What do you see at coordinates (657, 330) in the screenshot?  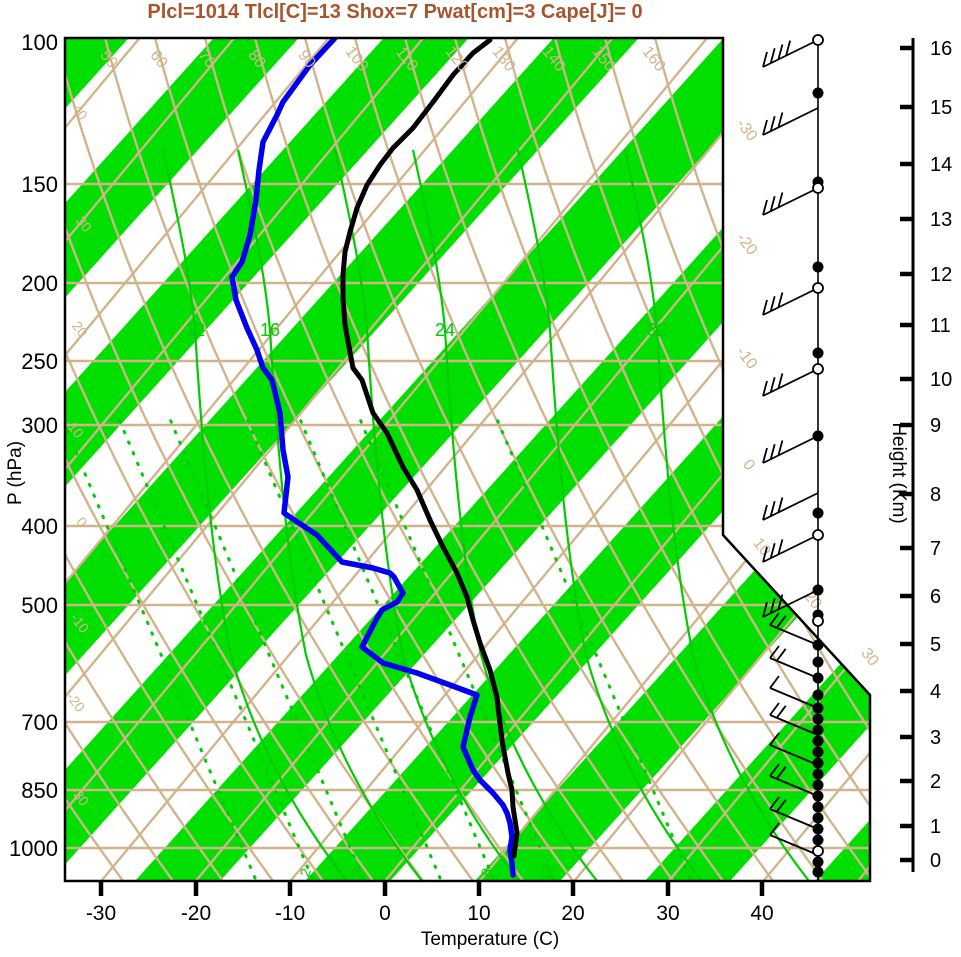 I see `svg-text: 32` at bounding box center [657, 330].